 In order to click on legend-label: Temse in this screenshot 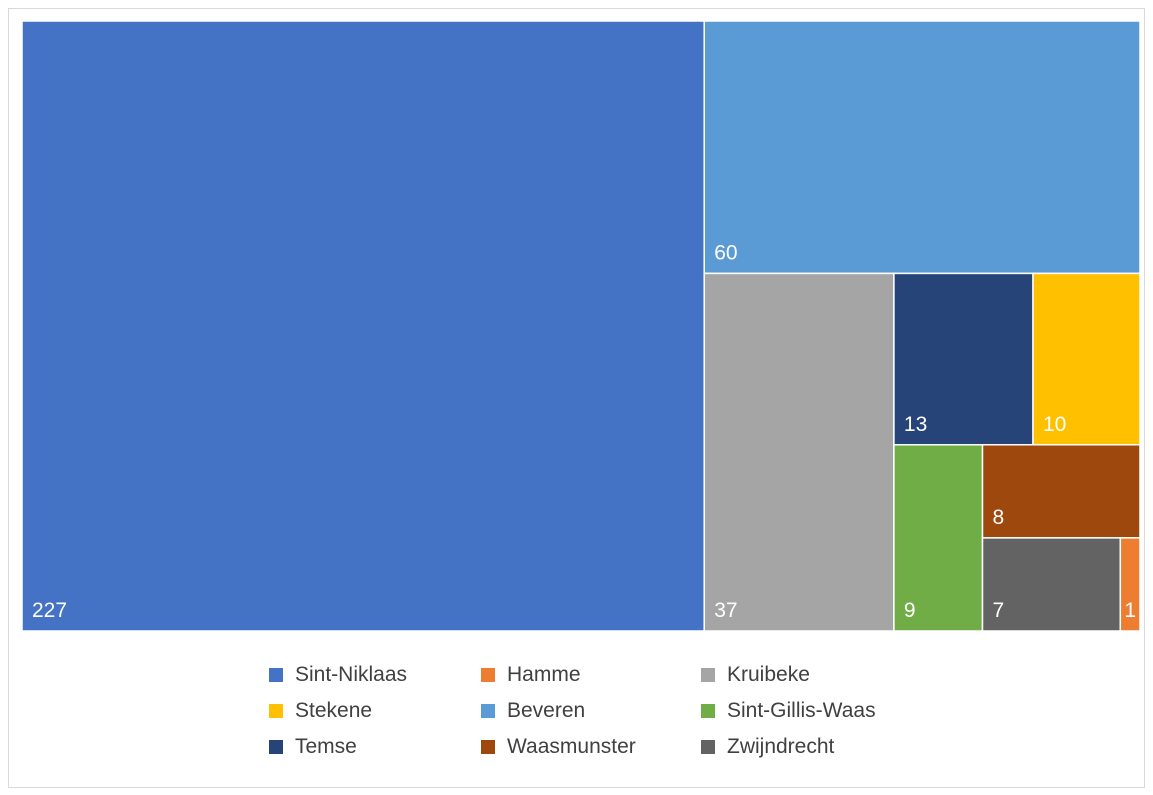, I will do `click(326, 746)`.